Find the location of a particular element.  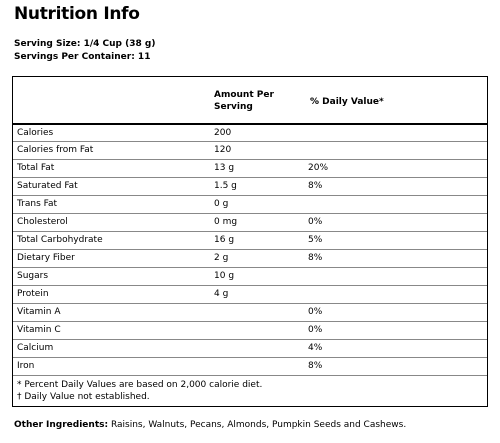

nutrient-name: Protein is located at coordinates (33, 294).